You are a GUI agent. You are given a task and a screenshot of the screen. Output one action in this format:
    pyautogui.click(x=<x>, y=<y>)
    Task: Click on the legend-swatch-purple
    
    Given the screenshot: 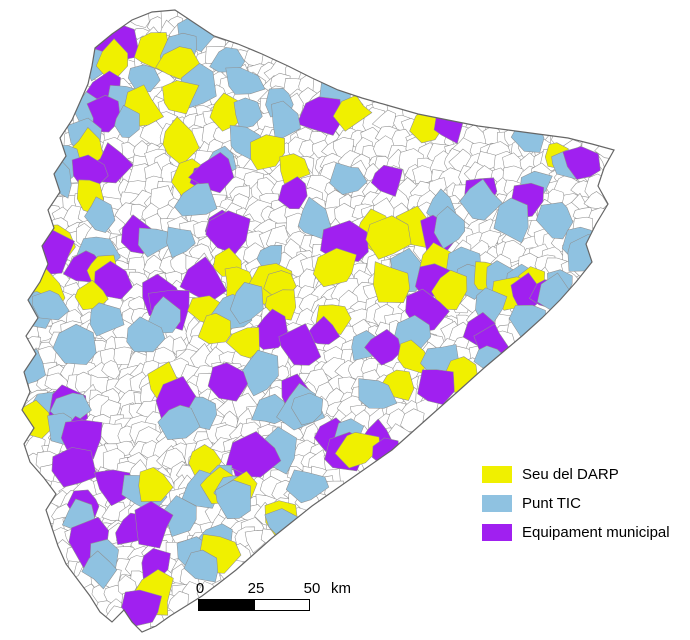 What is the action you would take?
    pyautogui.click(x=497, y=532)
    